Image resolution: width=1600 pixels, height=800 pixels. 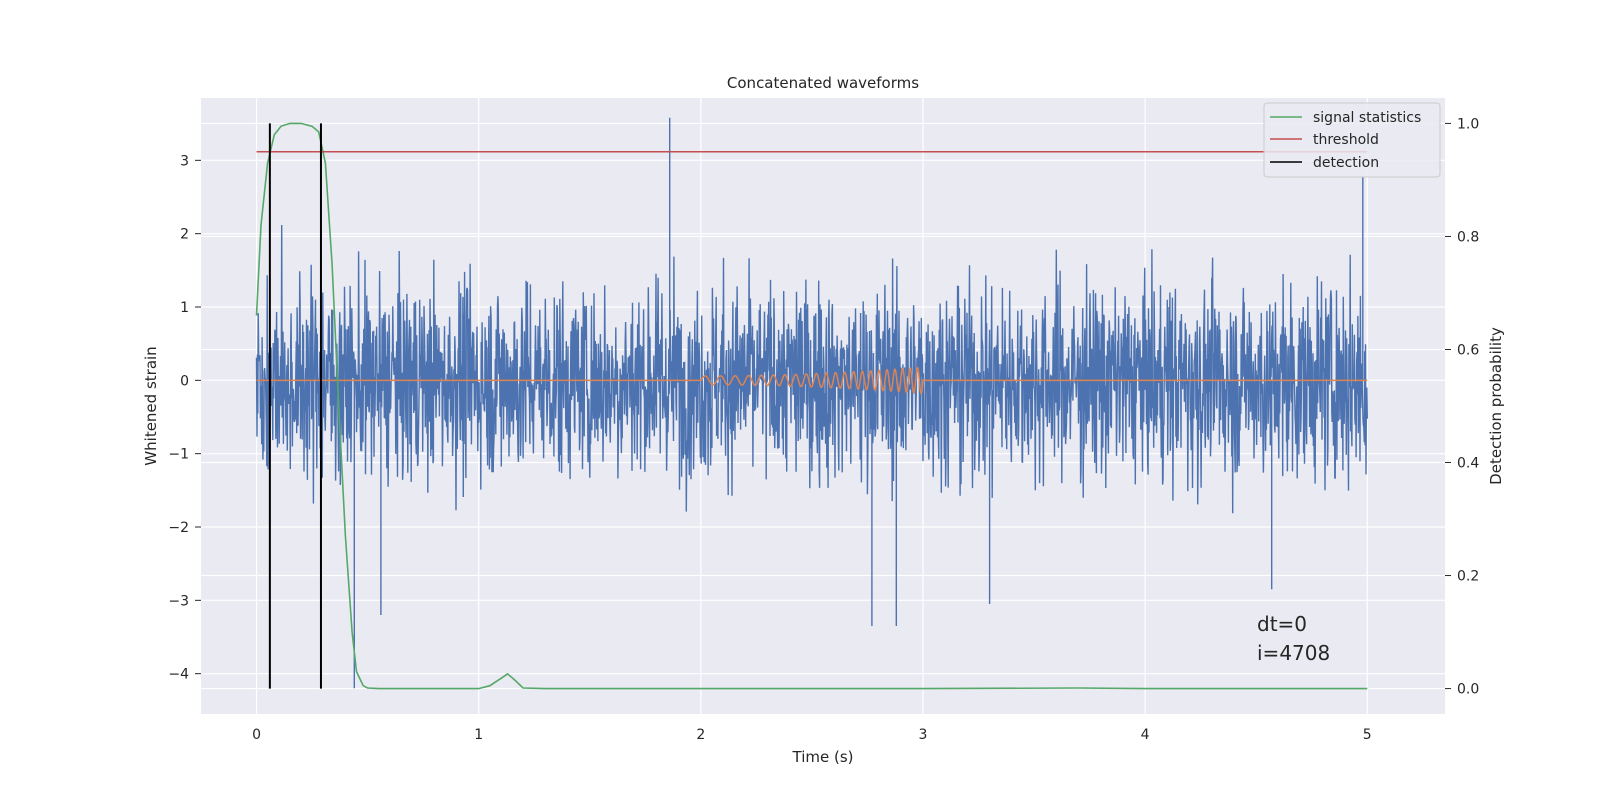 I want to click on y-tick-label: 0, so click(x=184, y=381).